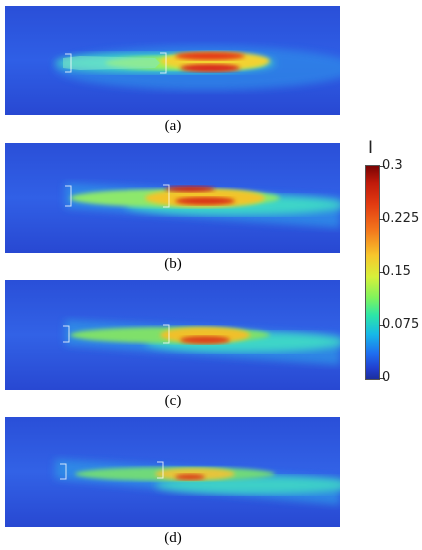 The height and width of the screenshot is (550, 422). Describe the element at coordinates (401, 324) in the screenshot. I see `tick-label: 0.075` at that location.